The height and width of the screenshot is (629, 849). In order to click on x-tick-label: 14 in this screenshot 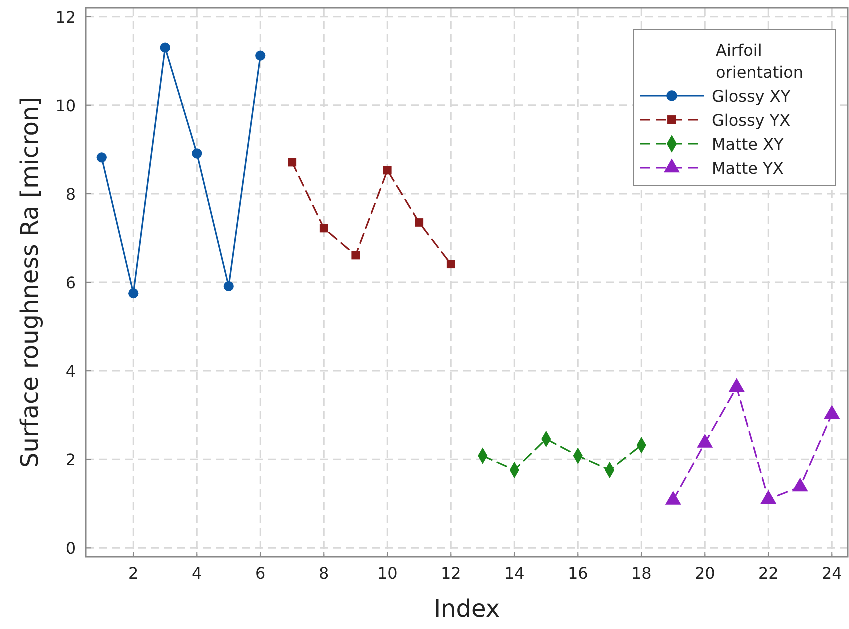, I will do `click(514, 573)`.